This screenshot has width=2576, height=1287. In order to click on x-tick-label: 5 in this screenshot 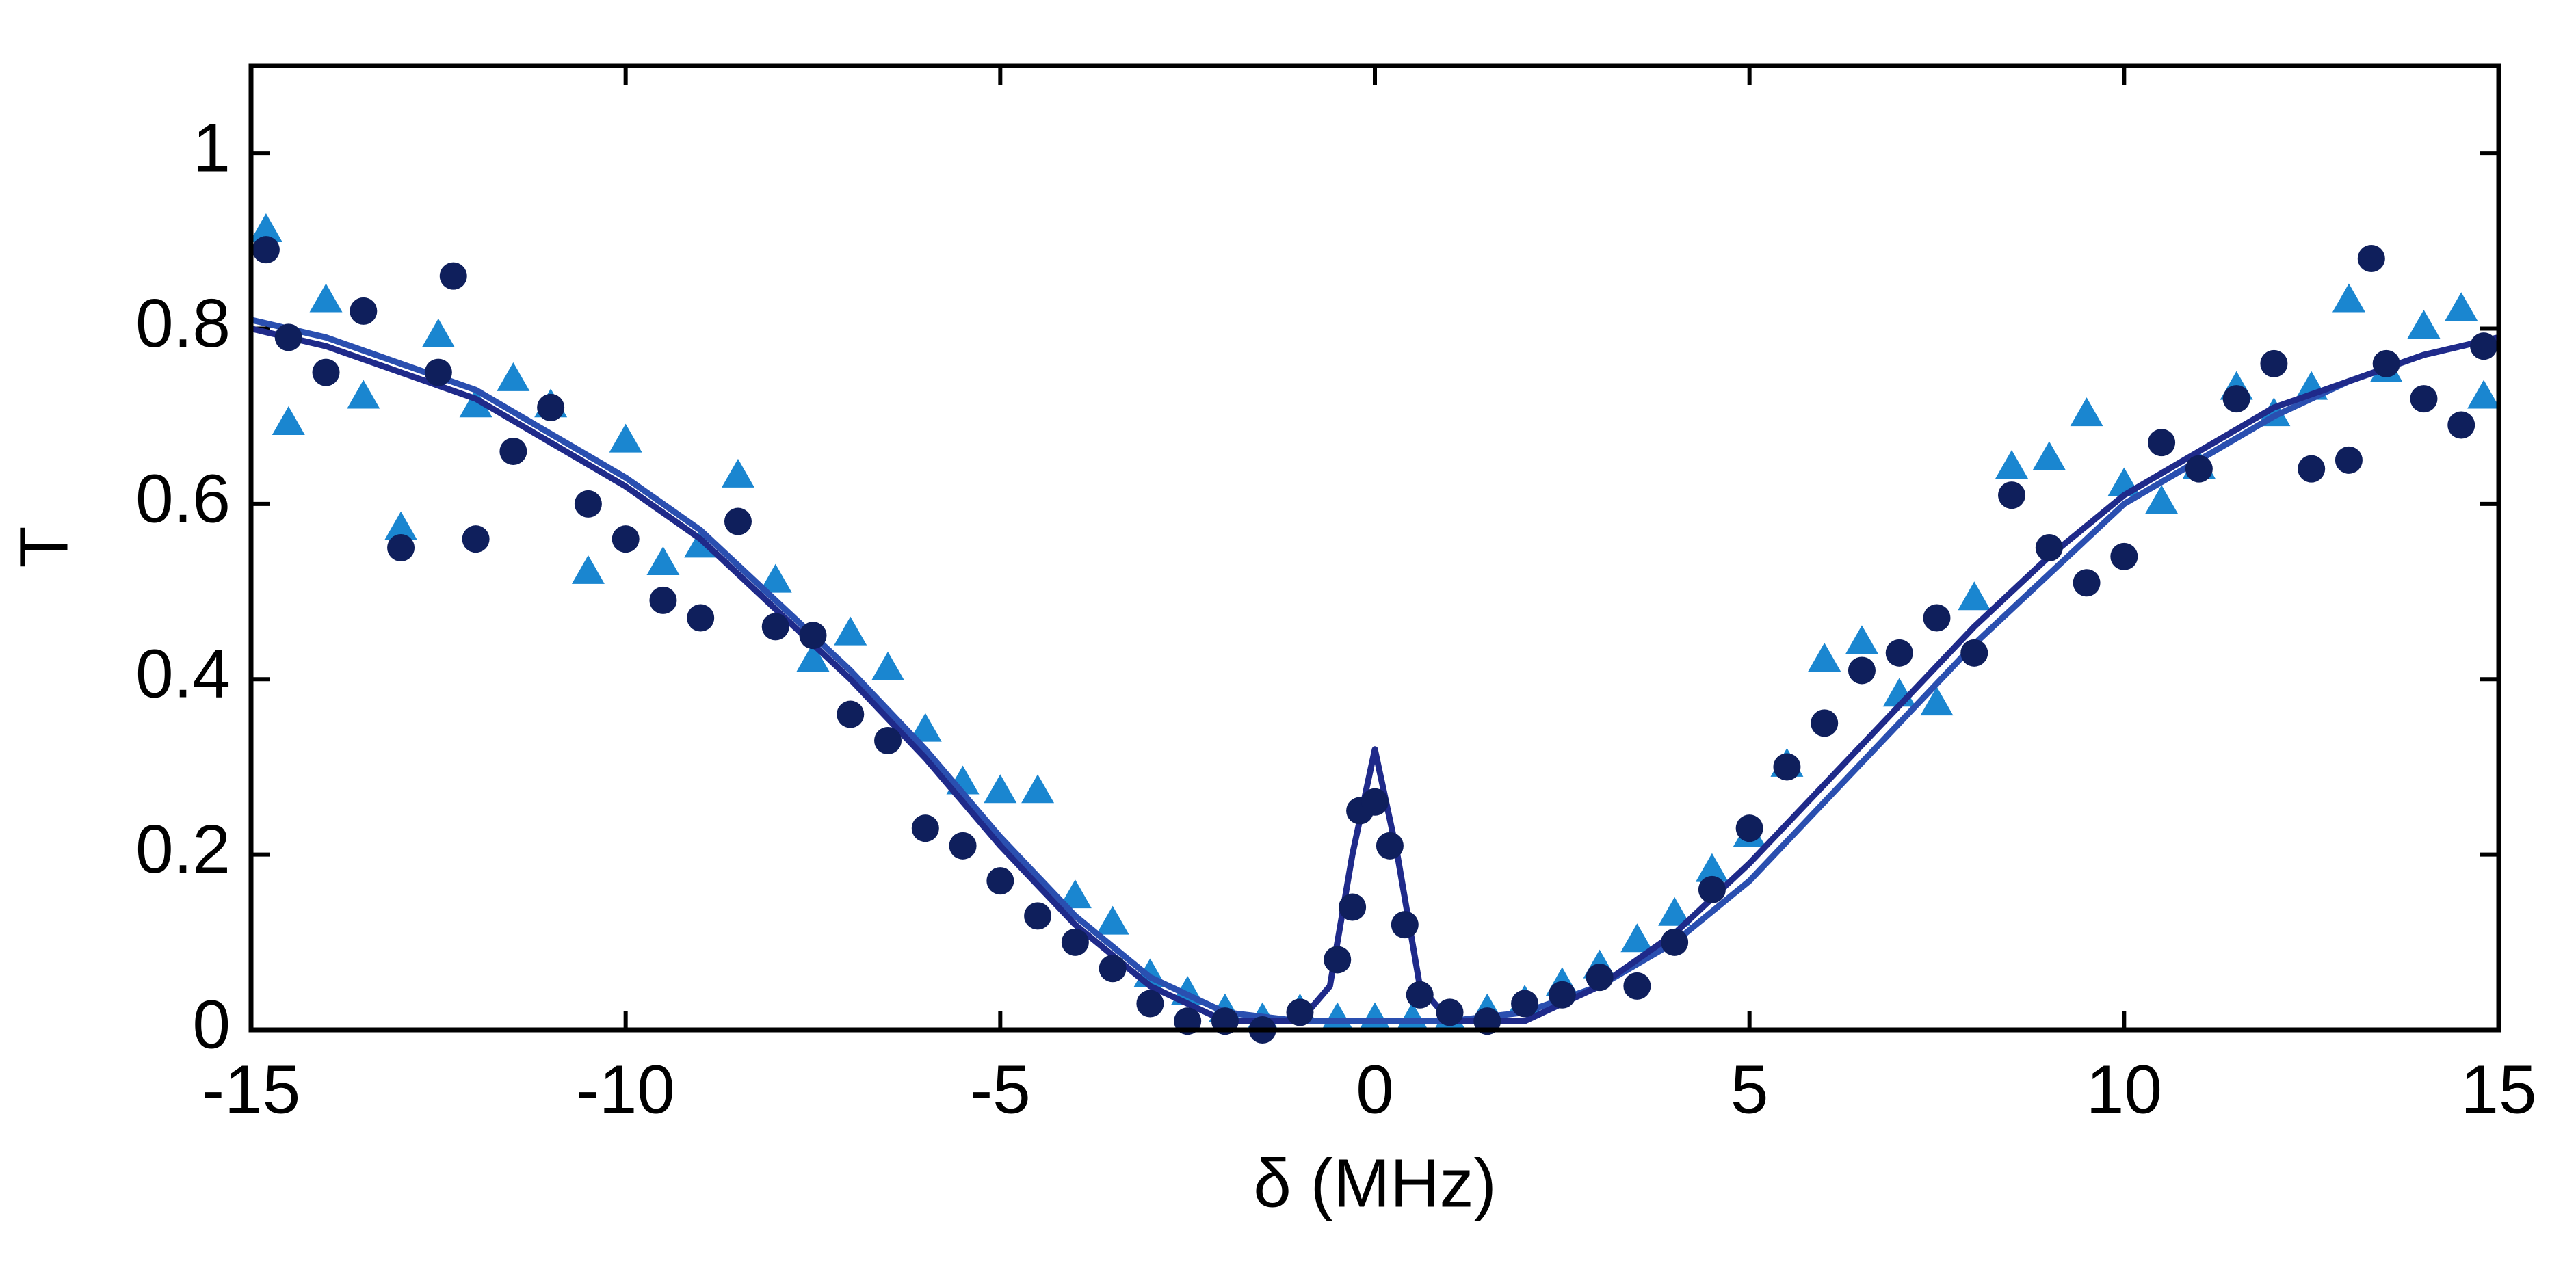, I will do `click(1750, 1090)`.